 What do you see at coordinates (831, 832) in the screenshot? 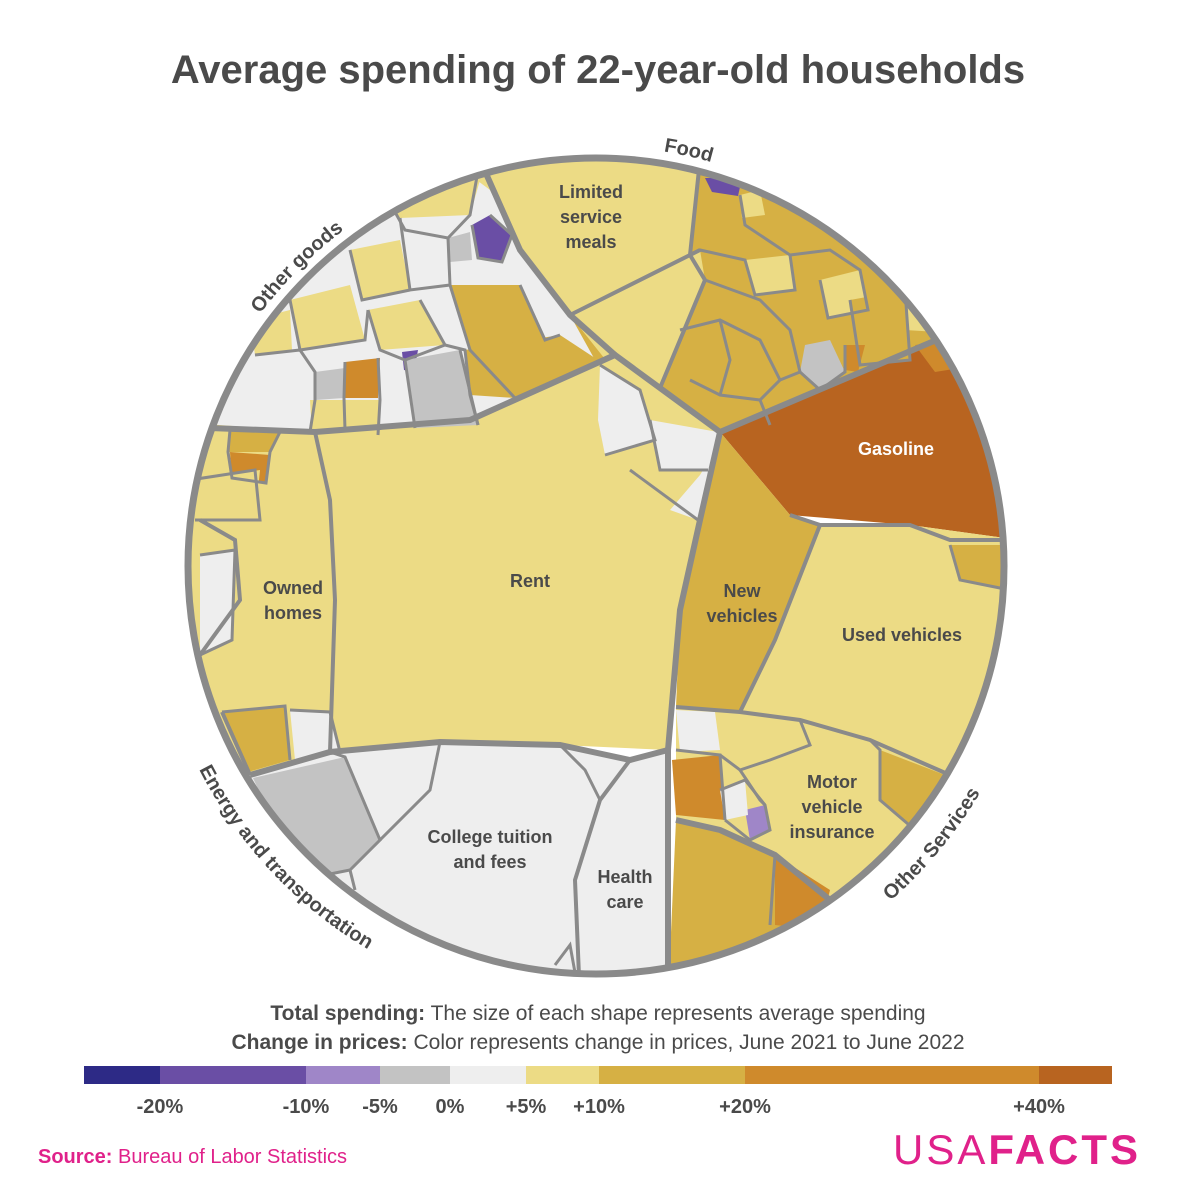
I see `cell-label-line: insurance` at bounding box center [831, 832].